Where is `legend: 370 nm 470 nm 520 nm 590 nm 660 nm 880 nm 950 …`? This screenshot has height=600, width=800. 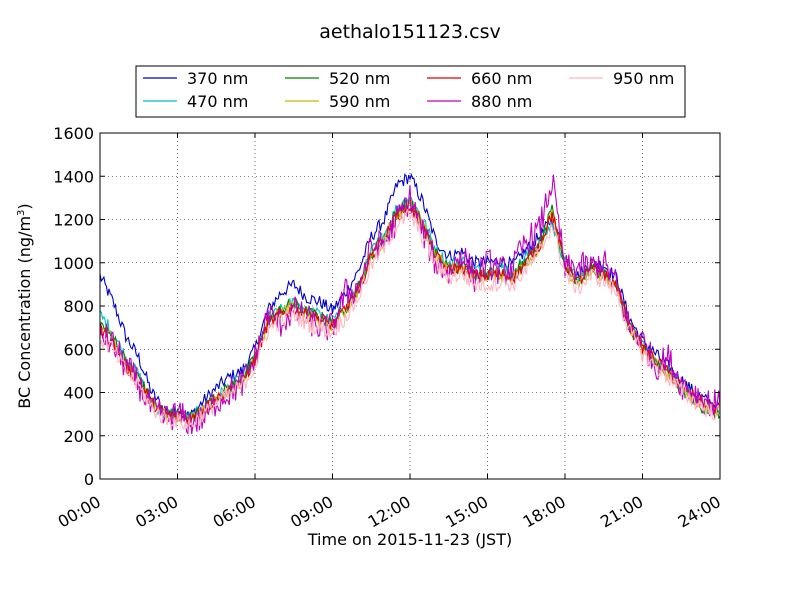
legend: 370 nm 470 nm 520 nm 590 nm 660 nm 880 nm 950 … is located at coordinates (410, 91).